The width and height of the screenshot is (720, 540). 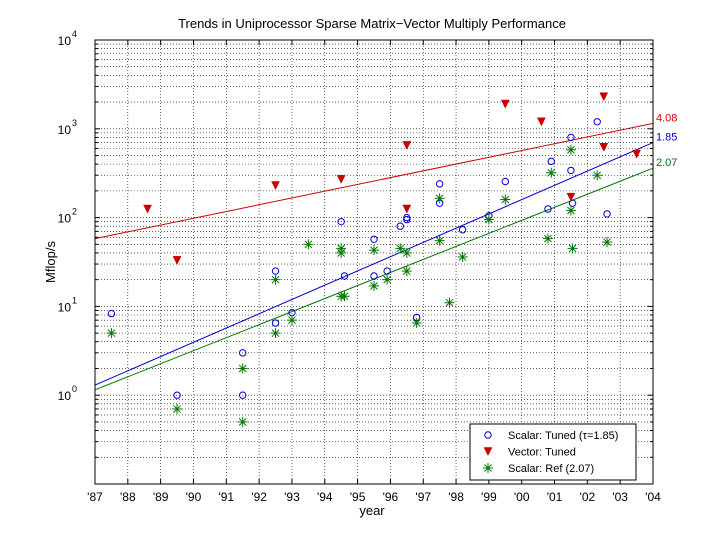 I want to click on x-tick-label: '02, so click(x=588, y=497).